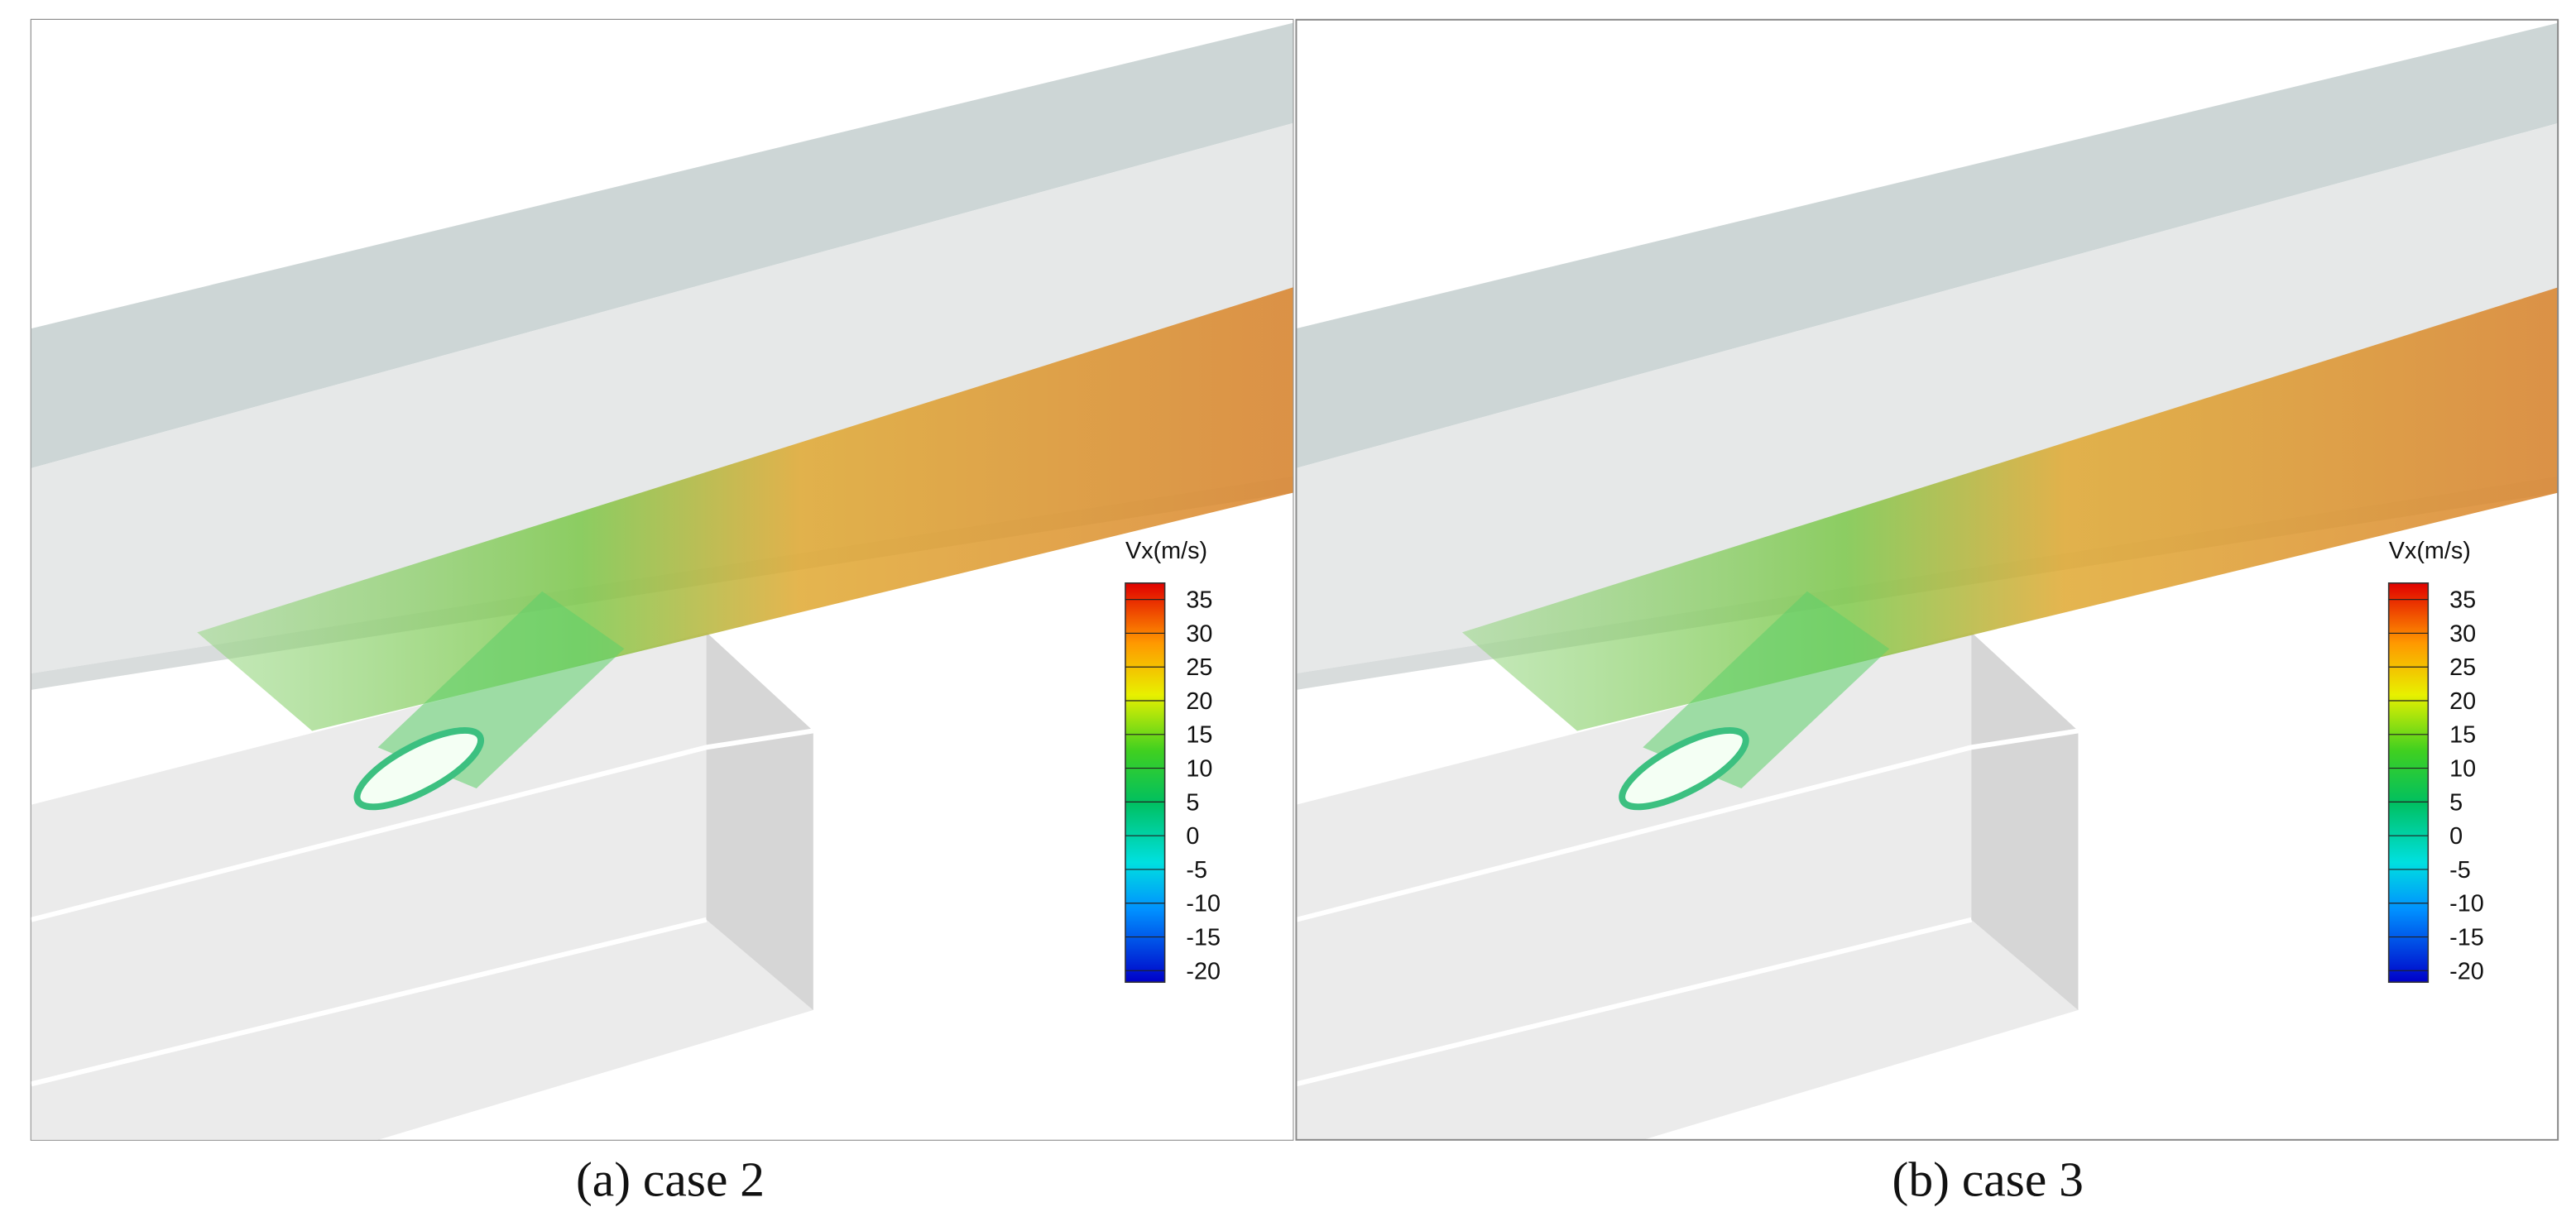 The image size is (2576, 1231). Describe the element at coordinates (1988, 1179) in the screenshot. I see `caption: (b) case 3` at that location.